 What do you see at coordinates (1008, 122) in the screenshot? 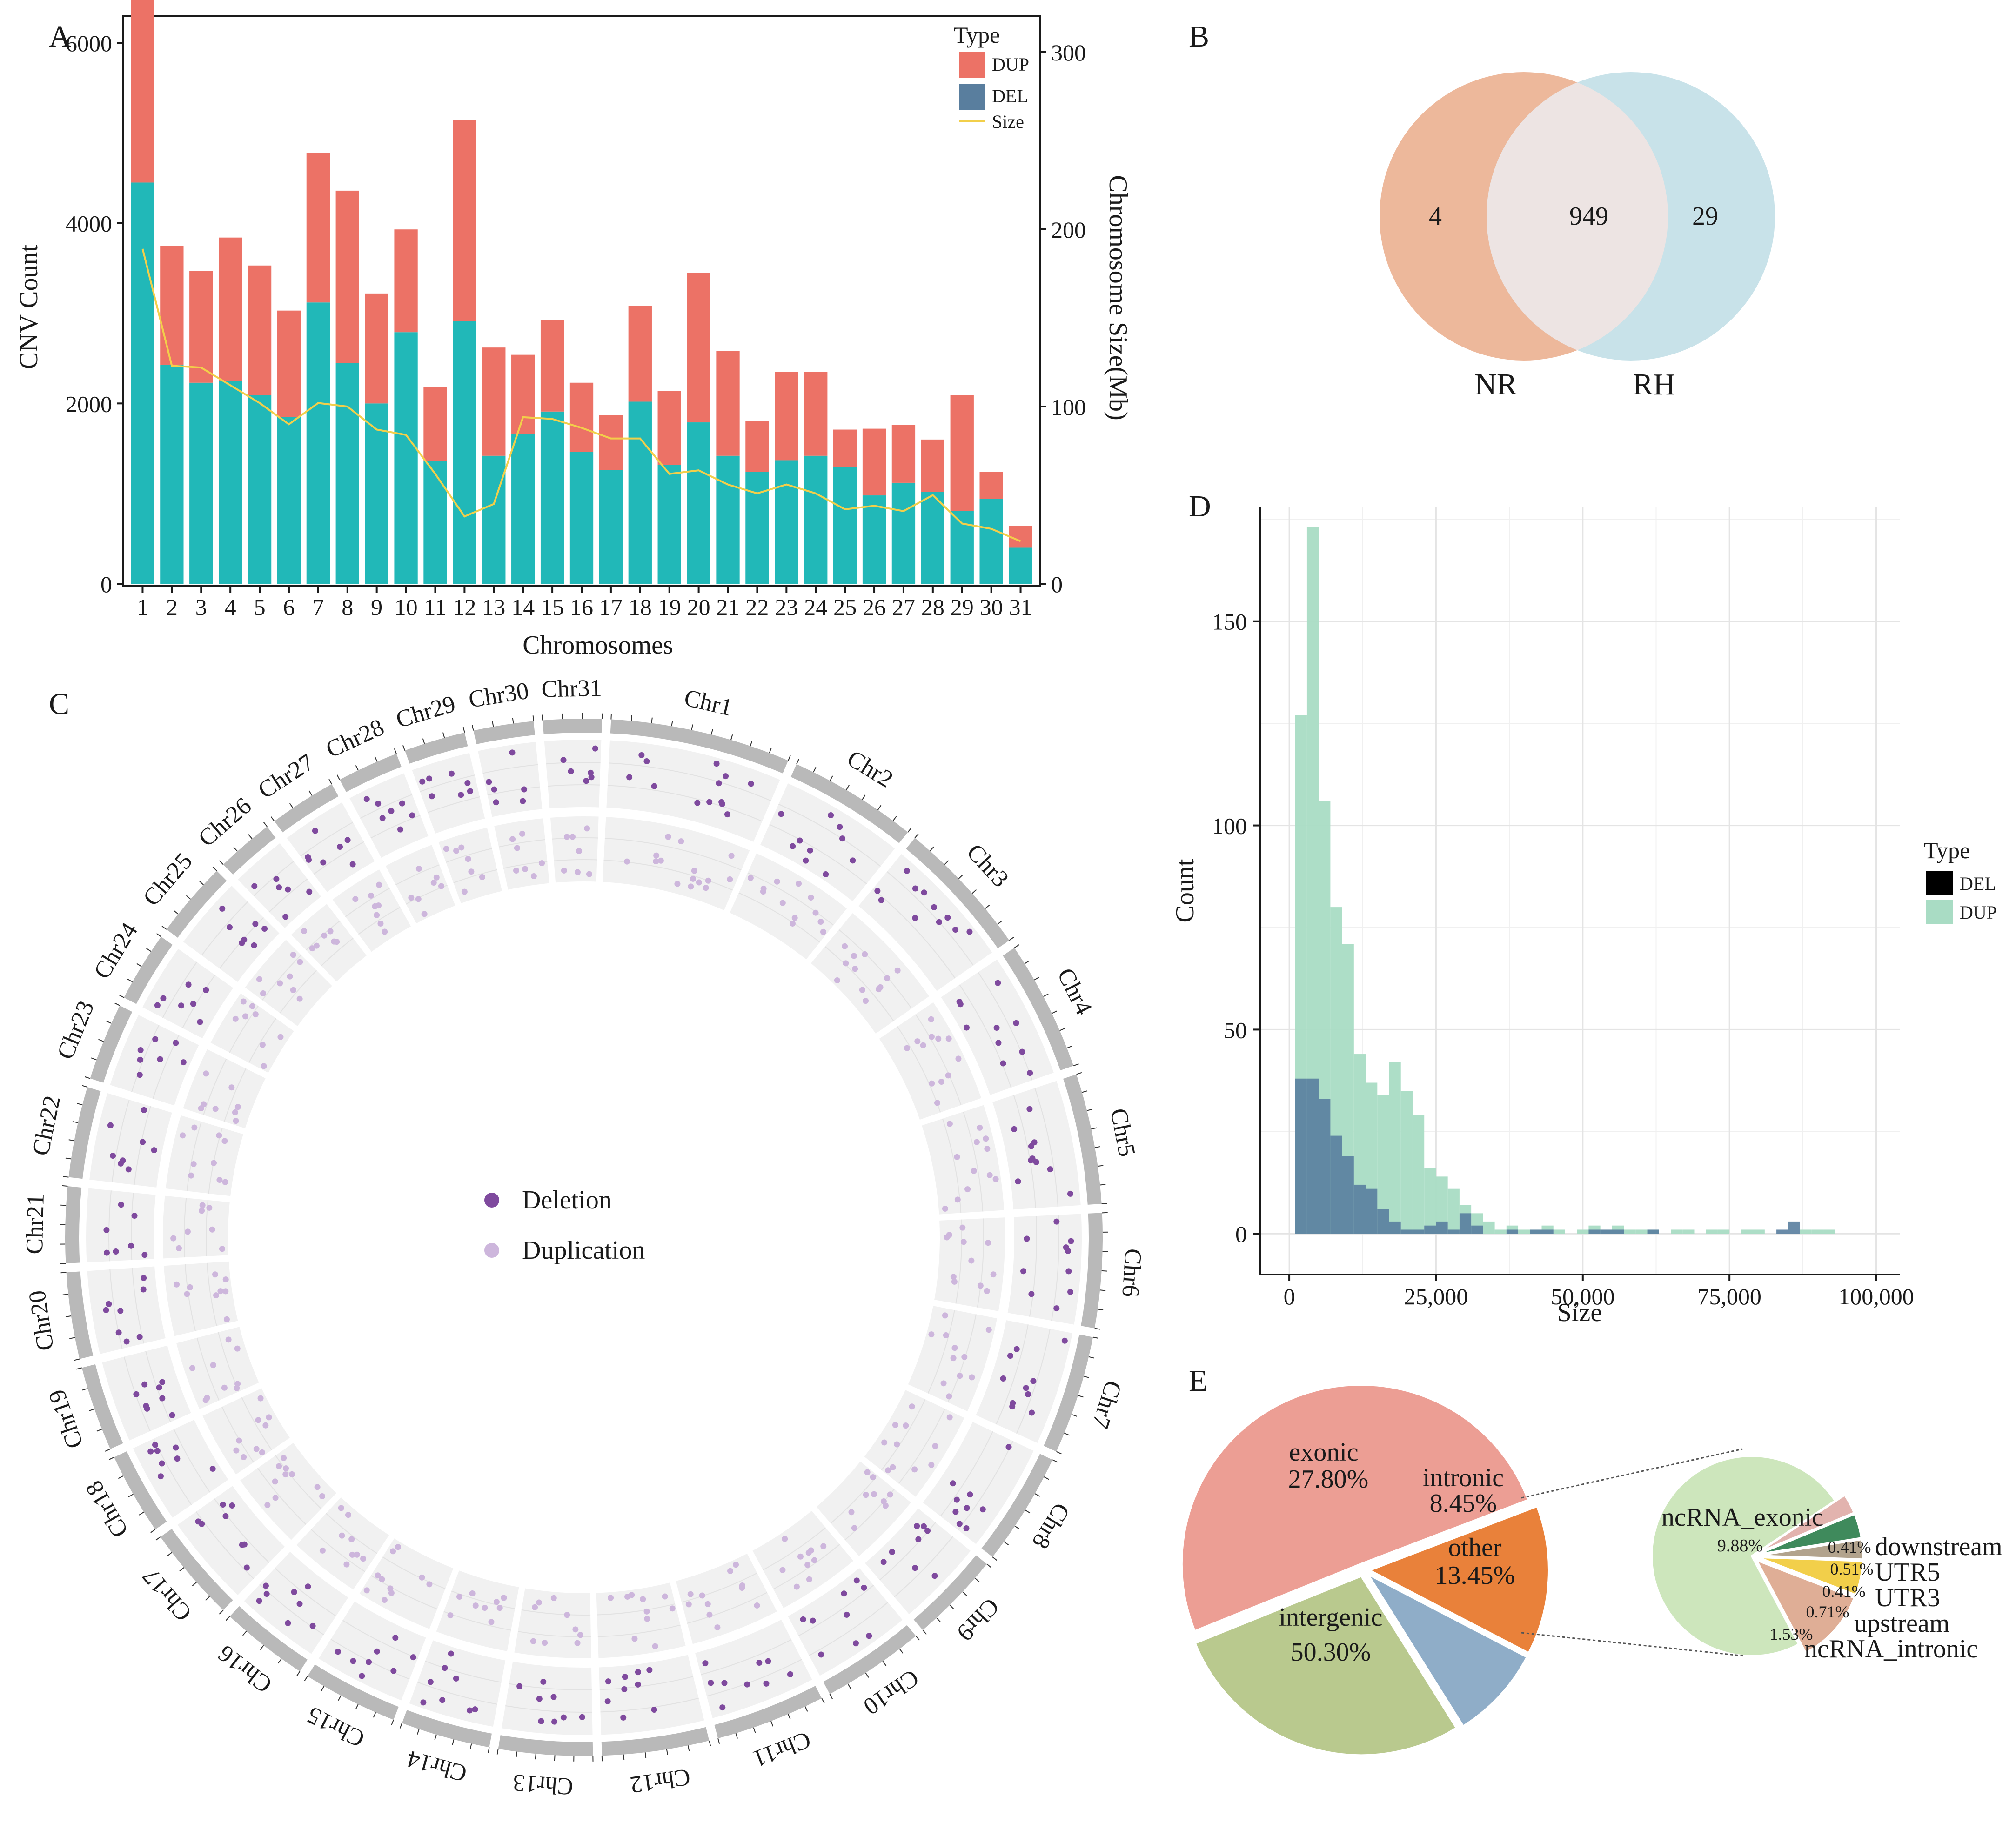
I see `legend-label-size: Size` at bounding box center [1008, 122].